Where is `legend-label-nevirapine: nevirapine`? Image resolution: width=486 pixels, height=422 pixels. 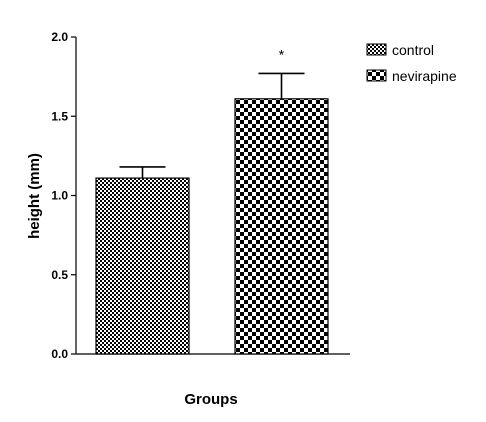
legend-label-nevirapine: nevirapine is located at coordinates (424, 76).